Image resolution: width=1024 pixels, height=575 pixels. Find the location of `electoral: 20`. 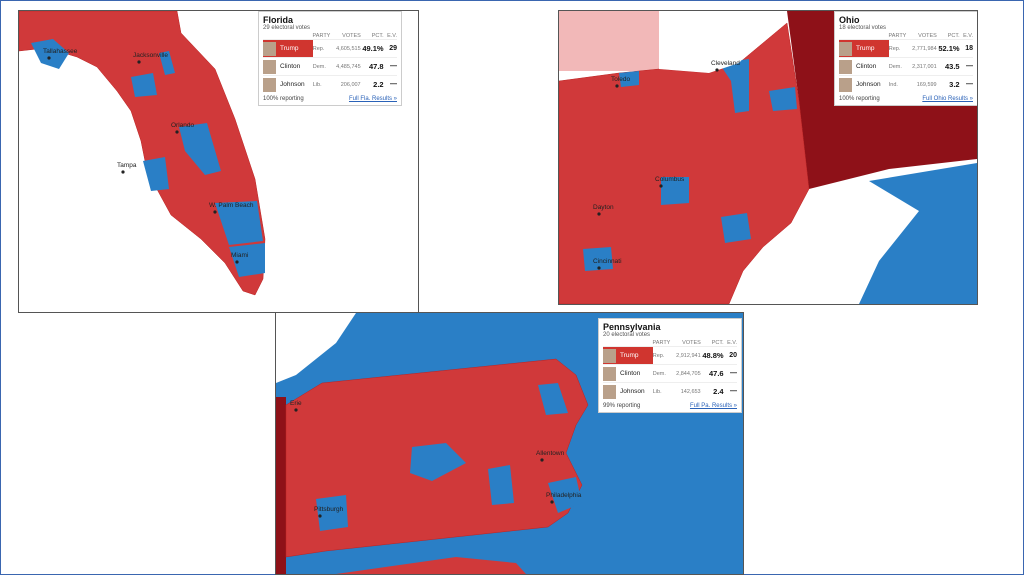

electoral: 20 is located at coordinates (733, 355).